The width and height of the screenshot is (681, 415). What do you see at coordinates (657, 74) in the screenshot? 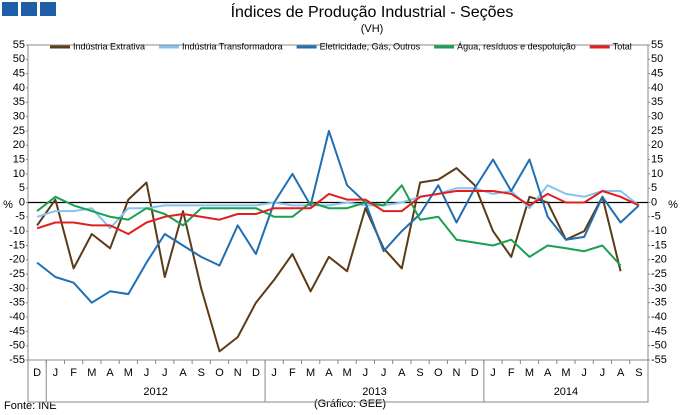
I see `y2-tick-label: 45` at bounding box center [657, 74].